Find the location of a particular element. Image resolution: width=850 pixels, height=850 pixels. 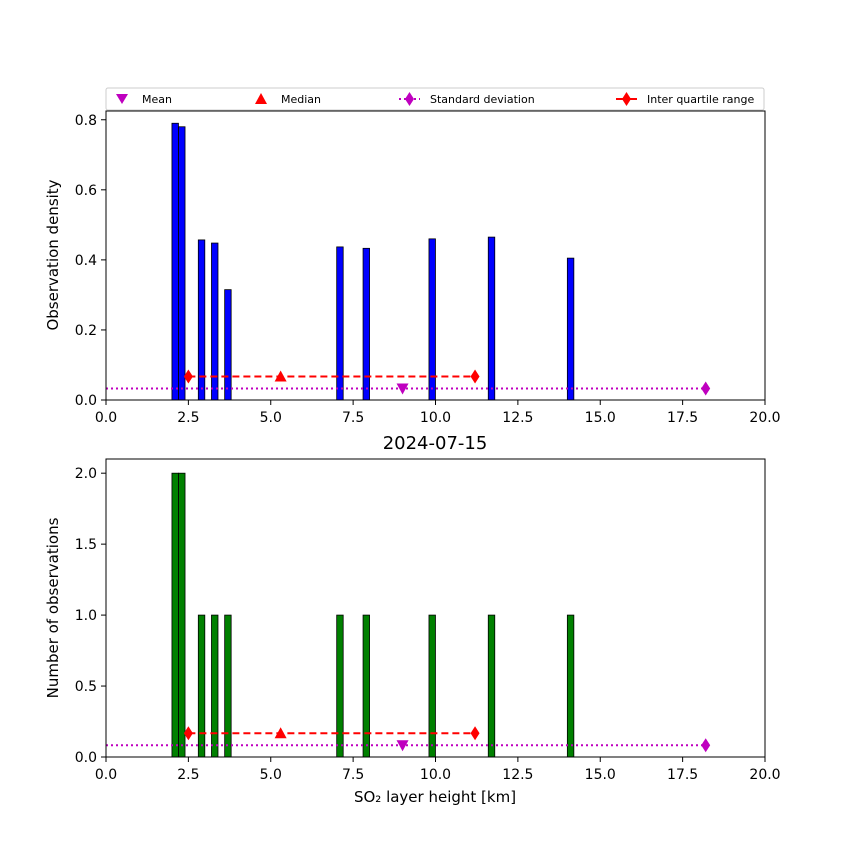

bottom-ylabel: Number of observations is located at coordinates (53, 607).